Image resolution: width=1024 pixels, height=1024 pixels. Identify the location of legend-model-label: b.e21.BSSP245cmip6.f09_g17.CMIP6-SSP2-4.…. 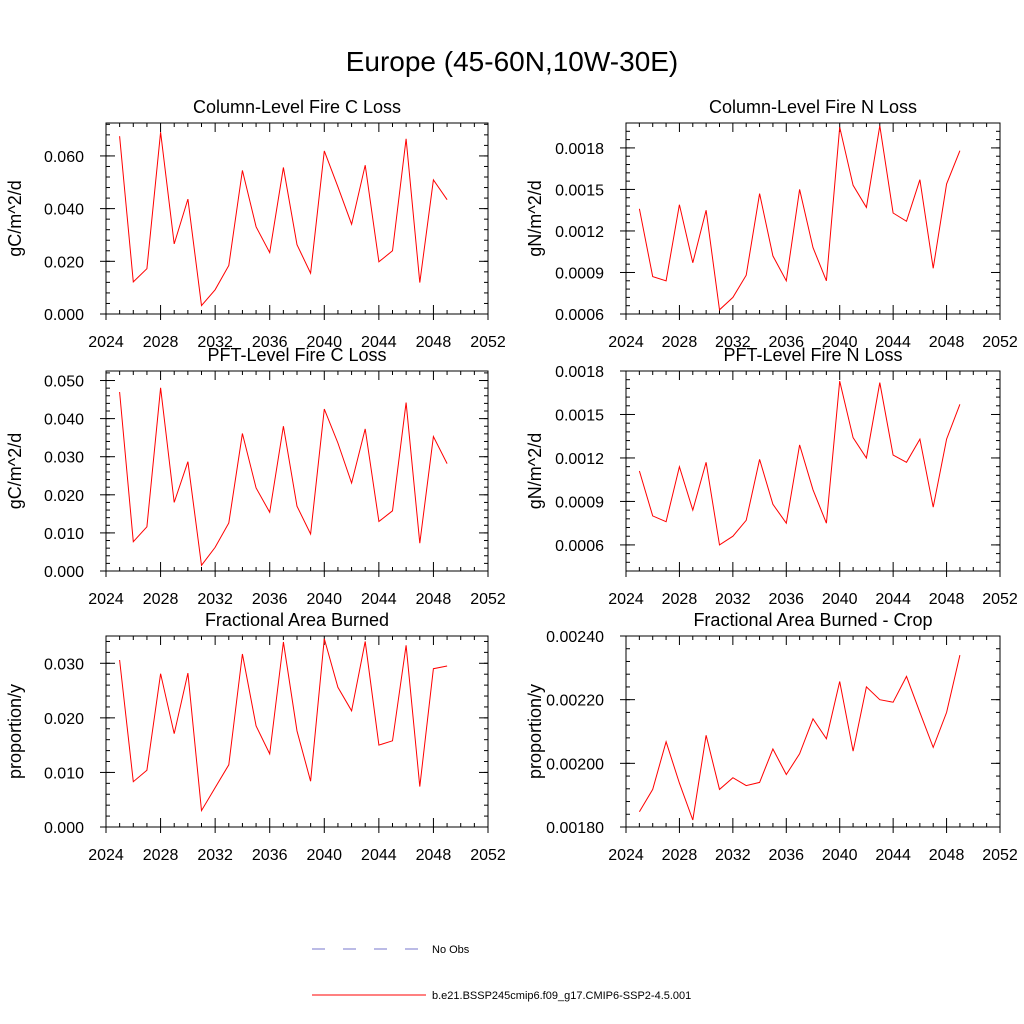
(561, 996).